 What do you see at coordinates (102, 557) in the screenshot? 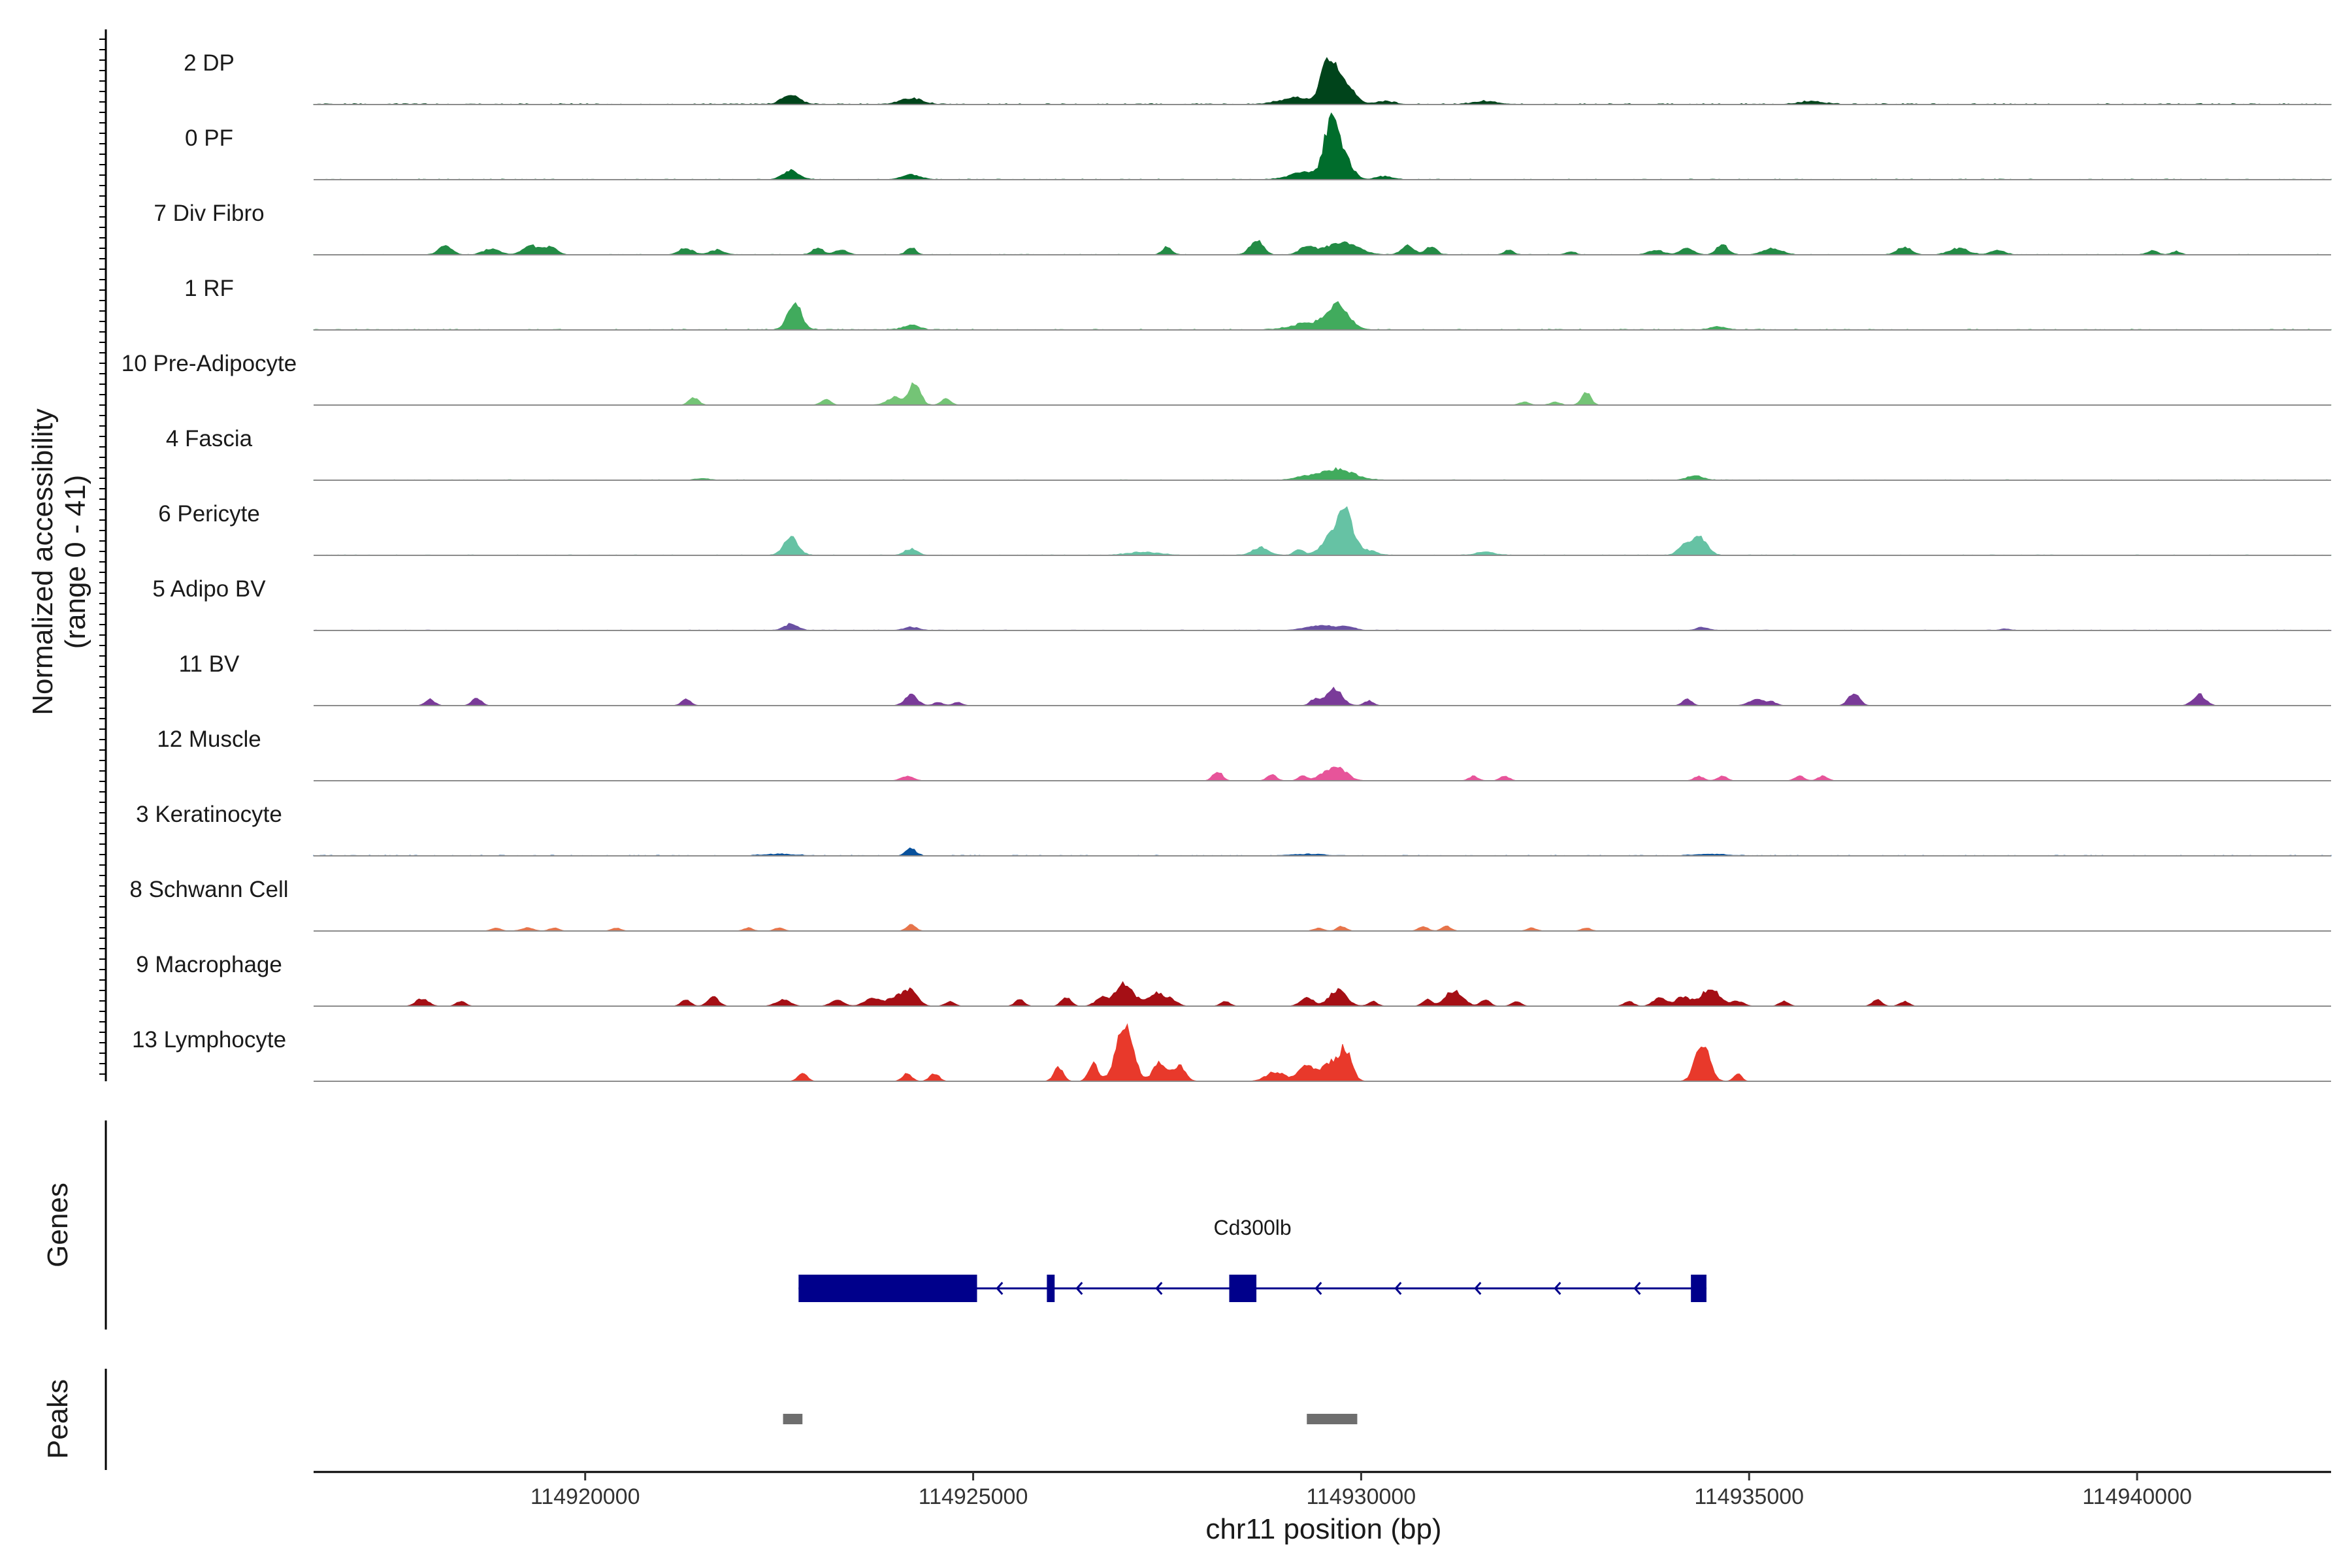
I see `accessibility-axis-ticks` at bounding box center [102, 557].